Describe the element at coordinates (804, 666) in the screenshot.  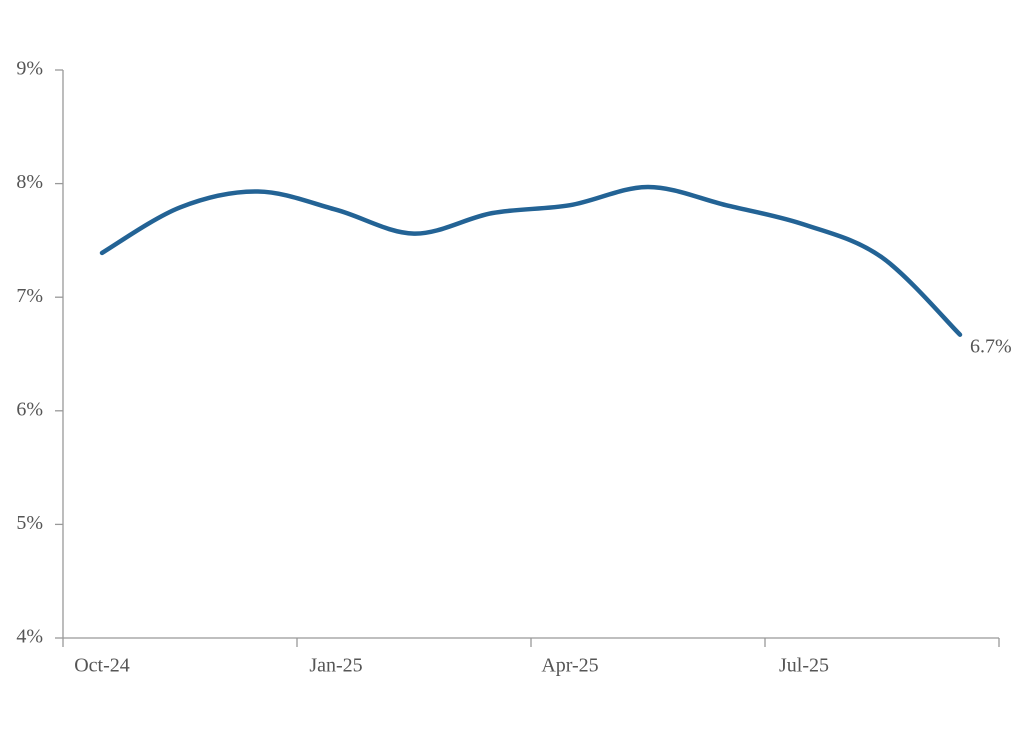
I see `x-tick-label: Jul-25` at that location.